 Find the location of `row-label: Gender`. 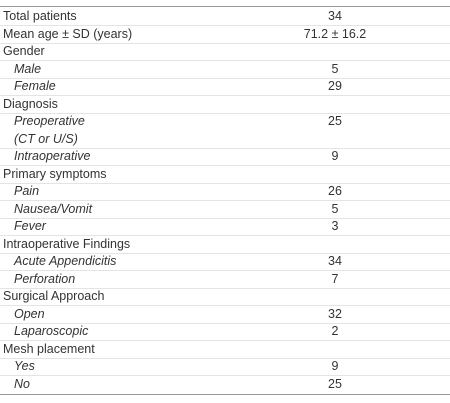

row-label: Gender is located at coordinates (24, 51).